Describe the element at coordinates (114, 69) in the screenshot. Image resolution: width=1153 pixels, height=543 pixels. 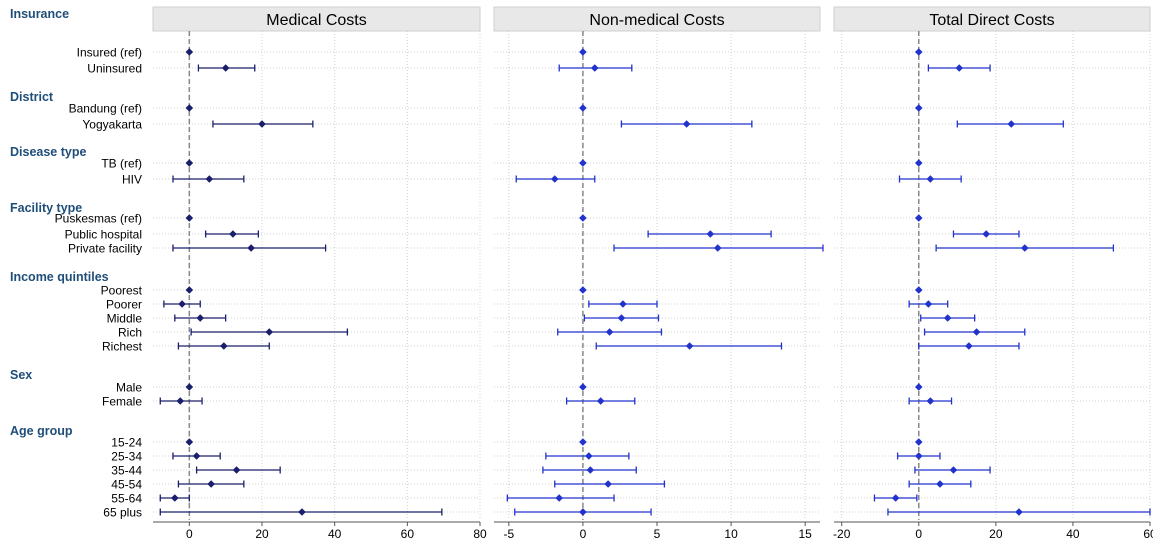
I see `row-label: Uninsured` at that location.